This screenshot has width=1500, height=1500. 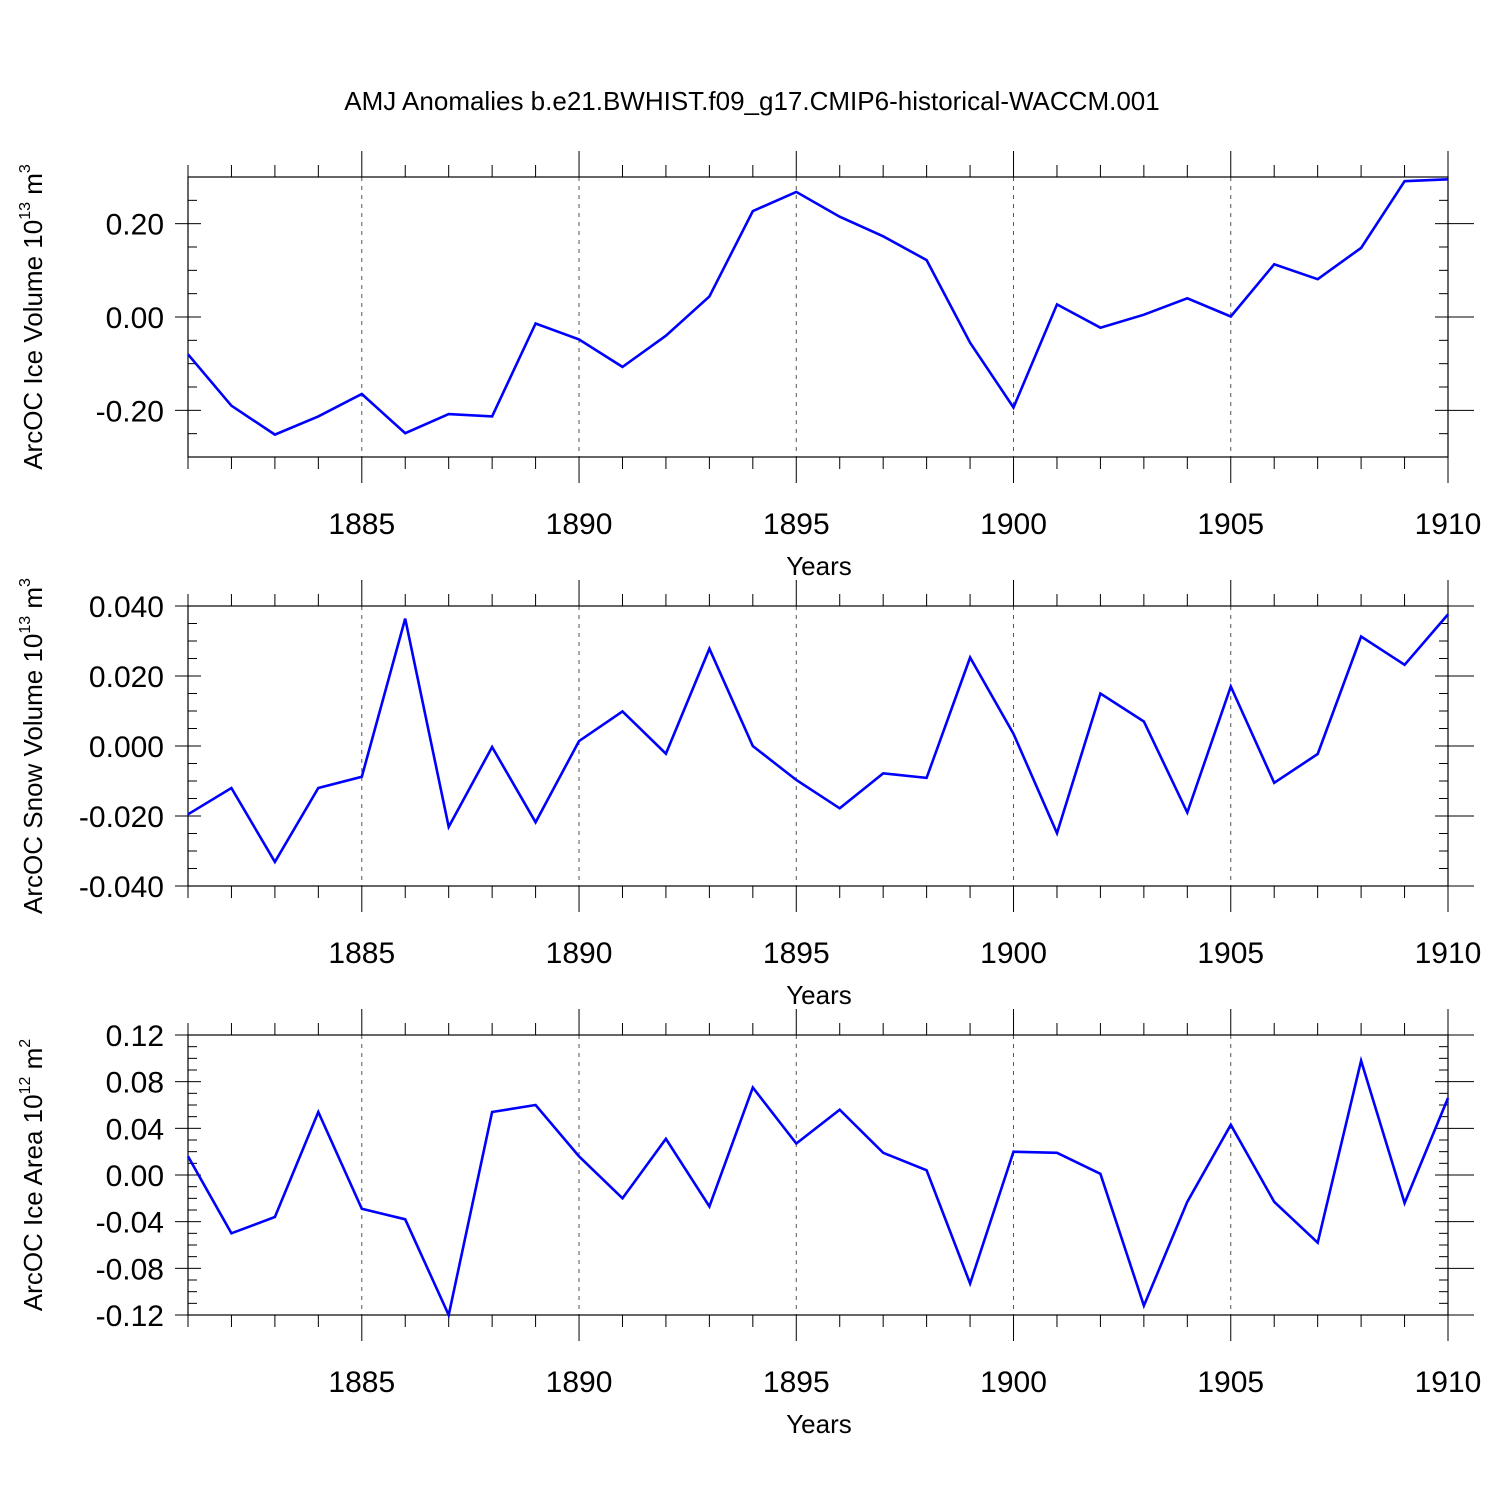 What do you see at coordinates (135, 1129) in the screenshot?
I see `y-tick-label: 0.04` at bounding box center [135, 1129].